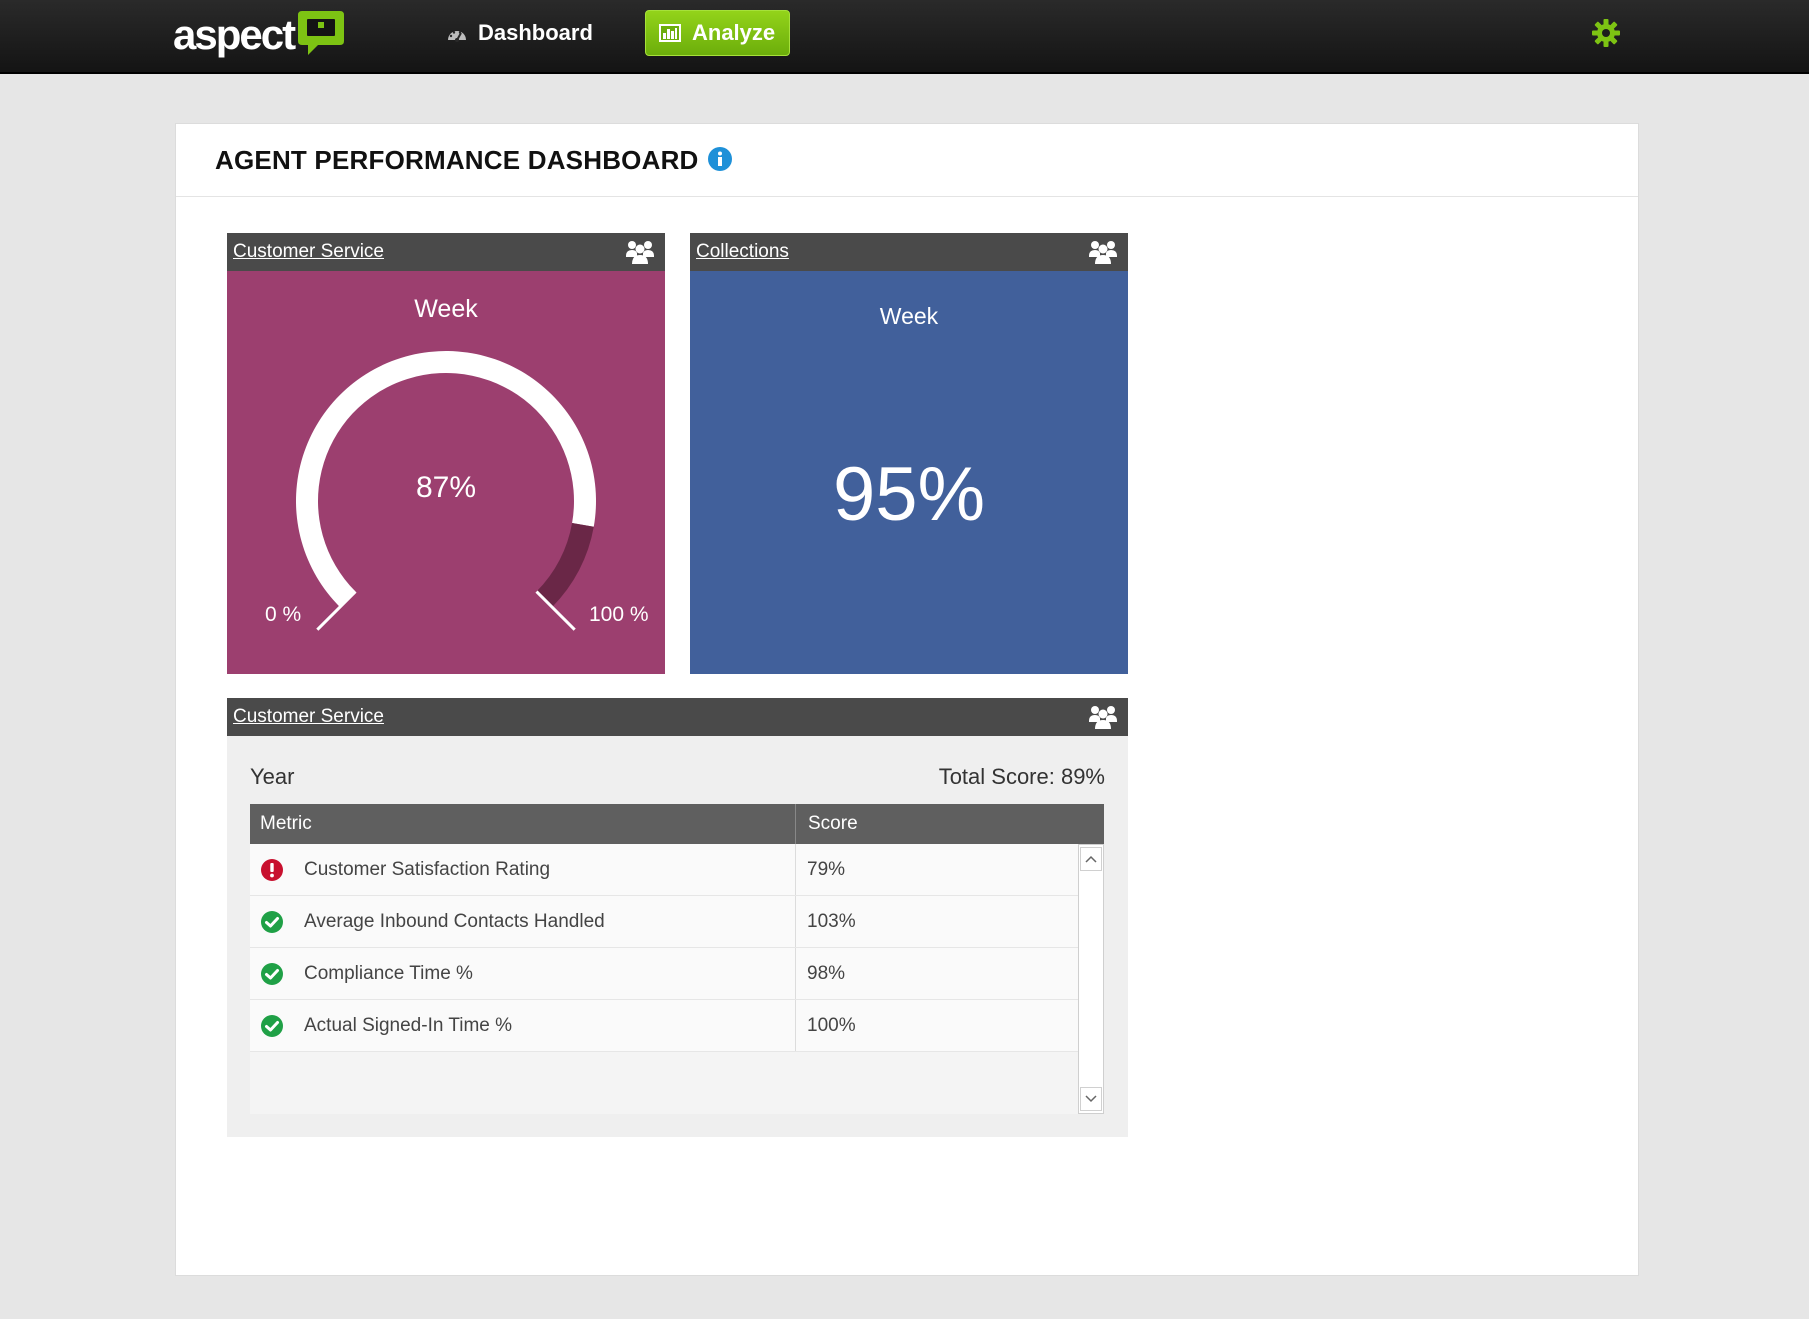 This screenshot has width=1809, height=1319. What do you see at coordinates (742, 251) in the screenshot?
I see `collections-link: Collections` at bounding box center [742, 251].